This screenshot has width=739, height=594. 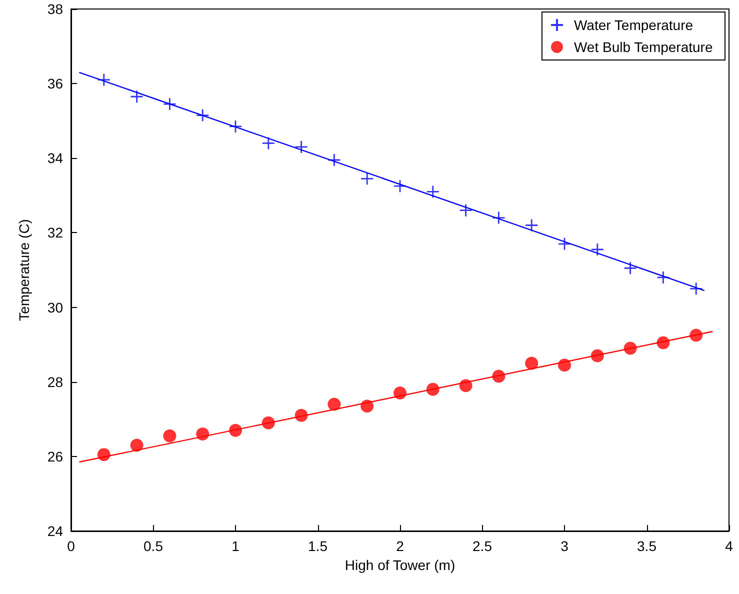 I want to click on x-tick-label: 0.5, so click(x=154, y=546).